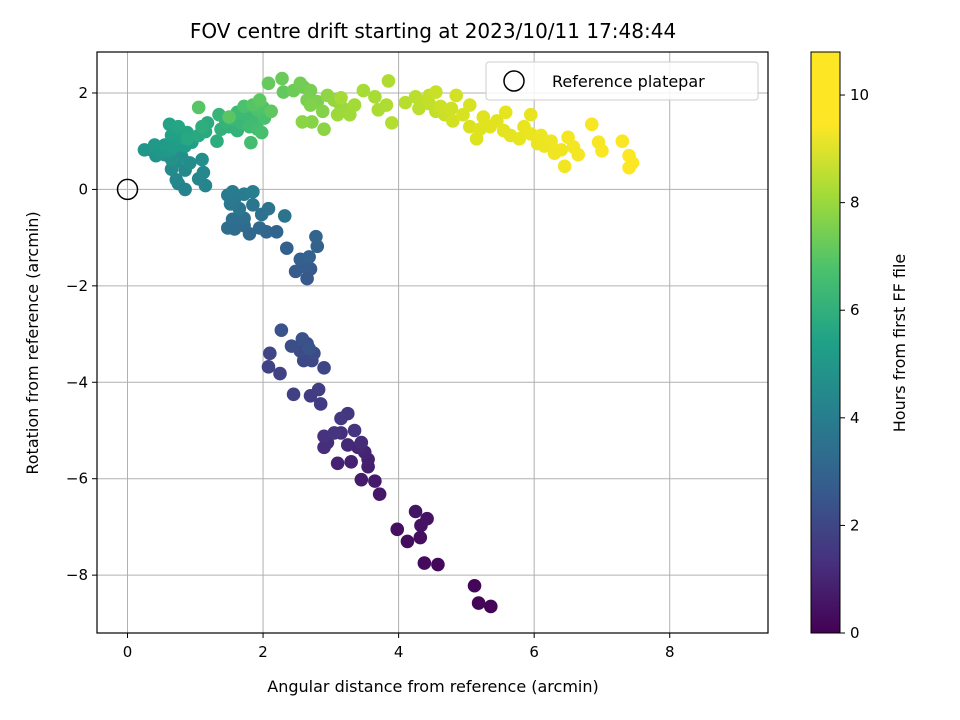 This screenshot has height=720, width=960. Describe the element at coordinates (77, 382) in the screenshot. I see `y-tick-label: −4` at that location.